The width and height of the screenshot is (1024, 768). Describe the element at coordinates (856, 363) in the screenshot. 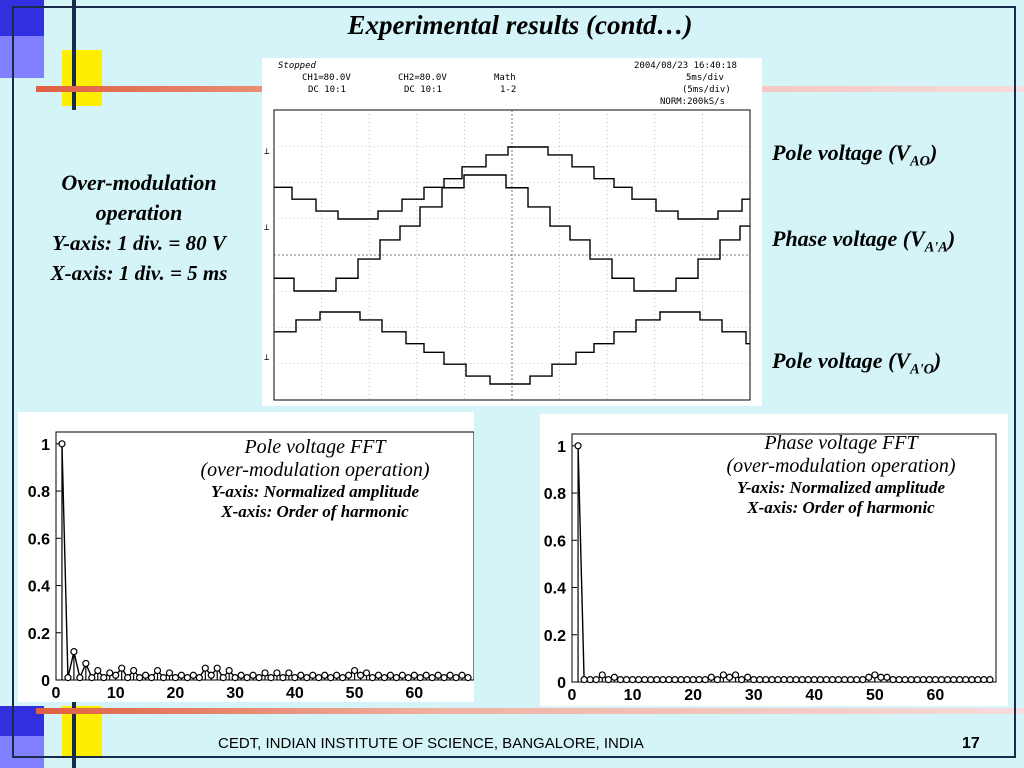

I see `label-pole-voltage-va2o: Pole voltage (VA'O)` at that location.